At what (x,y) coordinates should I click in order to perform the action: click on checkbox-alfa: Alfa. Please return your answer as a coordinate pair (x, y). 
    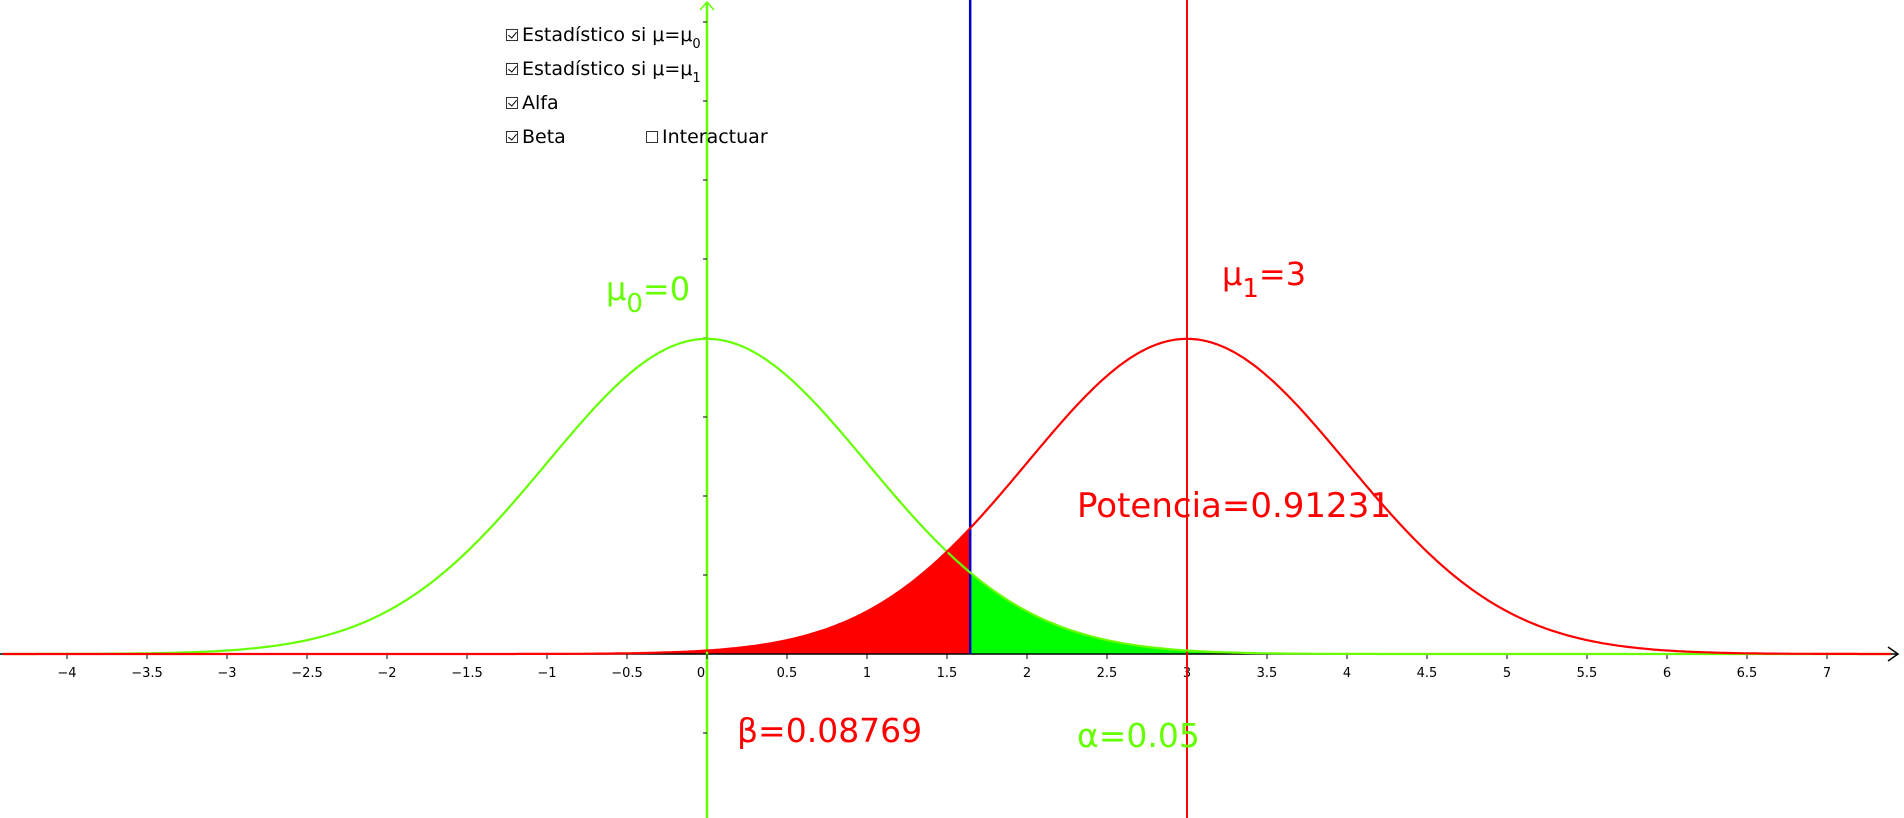
    Looking at the image, I should click on (532, 103).